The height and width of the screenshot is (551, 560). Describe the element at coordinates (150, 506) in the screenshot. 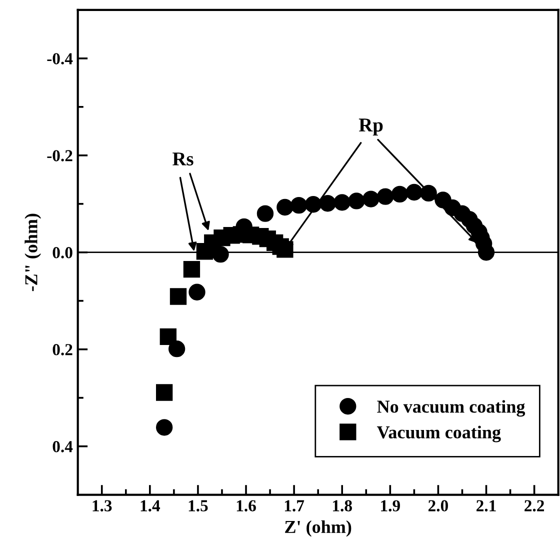

I see `x-tick-label: 1.4` at that location.